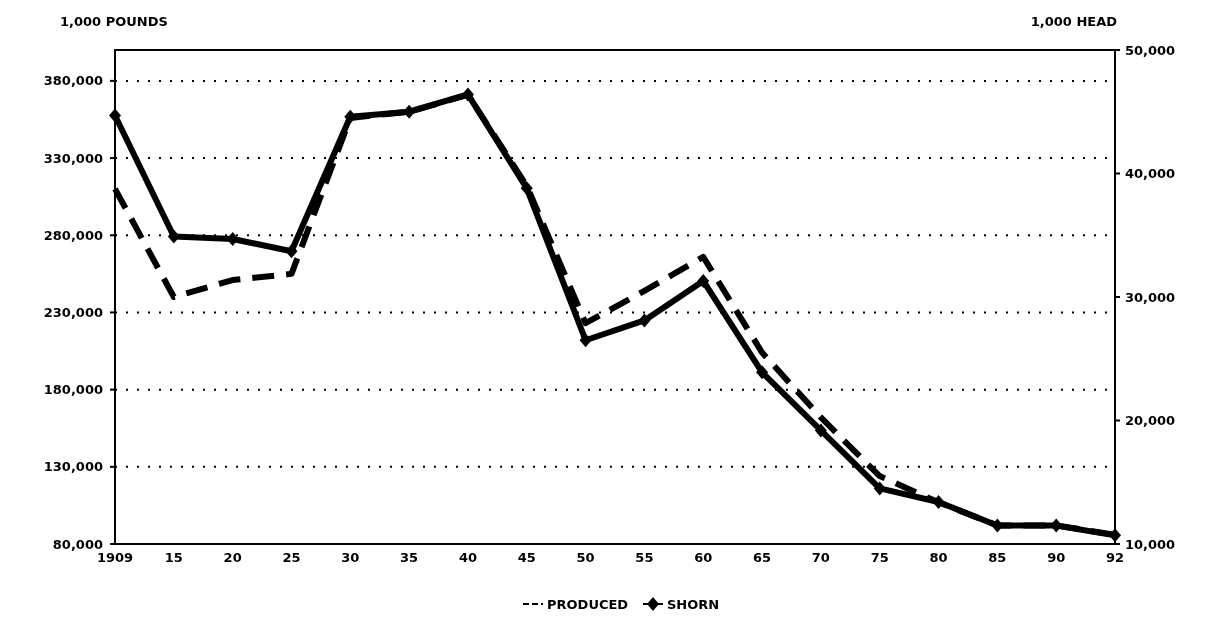  Describe the element at coordinates (1056, 557) in the screenshot. I see `x-tick-label: 90` at that location.